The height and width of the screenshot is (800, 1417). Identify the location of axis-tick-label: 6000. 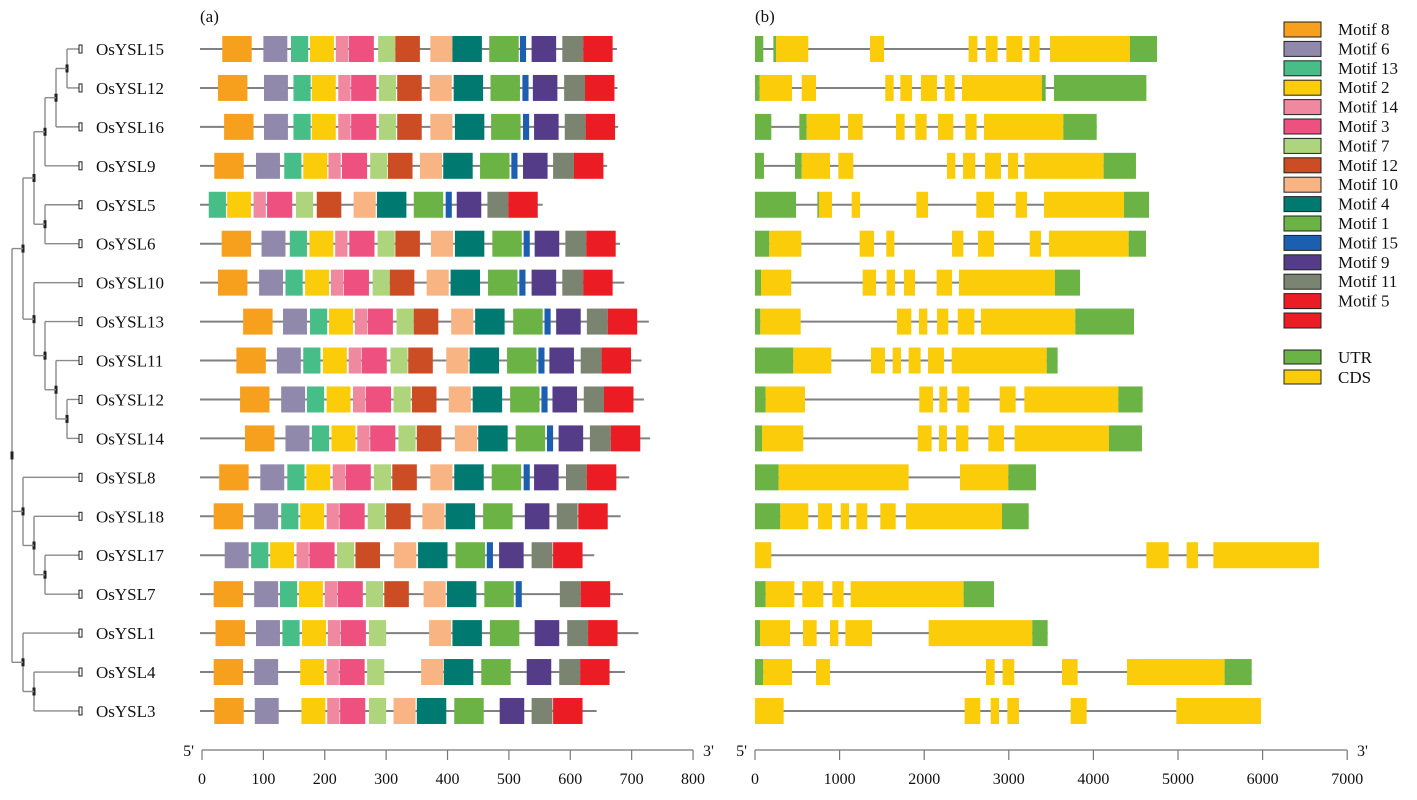
(1263, 779).